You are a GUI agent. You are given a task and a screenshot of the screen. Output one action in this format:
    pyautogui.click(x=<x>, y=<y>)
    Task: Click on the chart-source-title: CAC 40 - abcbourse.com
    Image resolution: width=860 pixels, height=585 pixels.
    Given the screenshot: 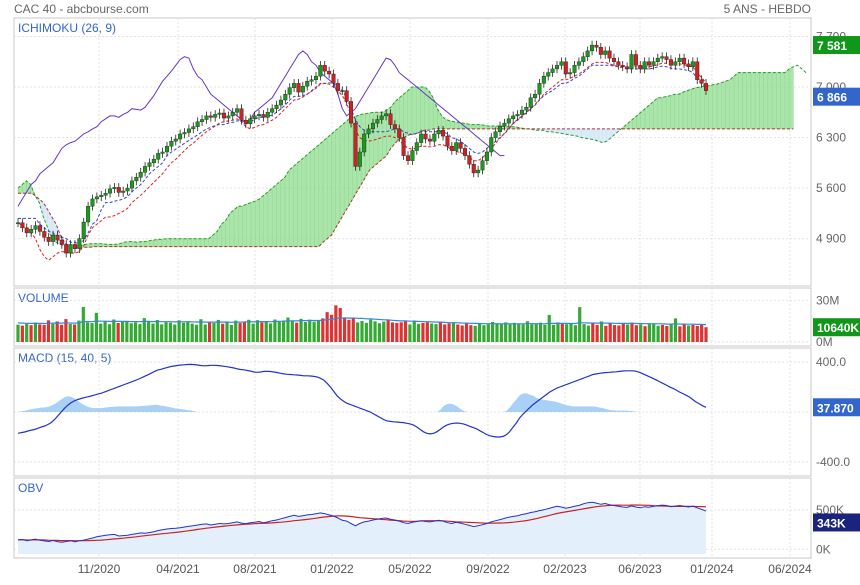 What is the action you would take?
    pyautogui.click(x=81, y=9)
    